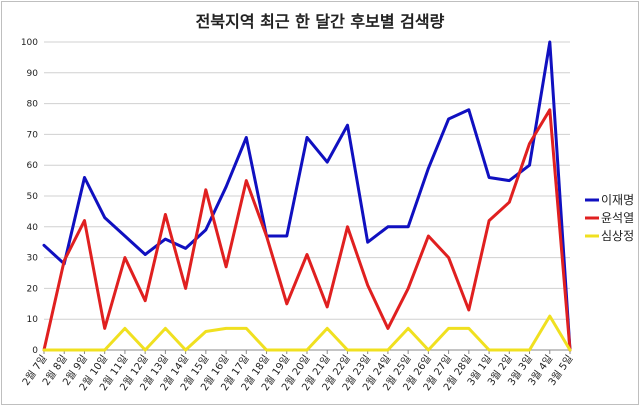 This screenshot has width=640, height=406. I want to click on legend-label: 이재명, so click(617, 200).